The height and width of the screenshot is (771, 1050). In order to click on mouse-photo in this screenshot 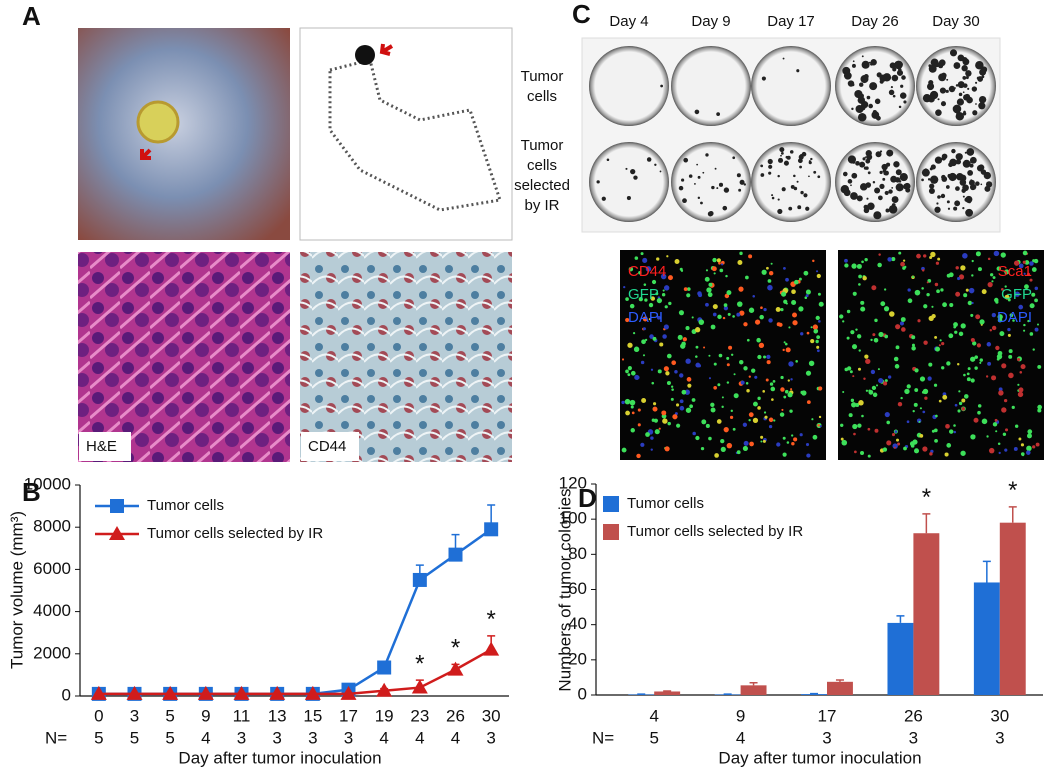, I will do `click(184, 134)`.